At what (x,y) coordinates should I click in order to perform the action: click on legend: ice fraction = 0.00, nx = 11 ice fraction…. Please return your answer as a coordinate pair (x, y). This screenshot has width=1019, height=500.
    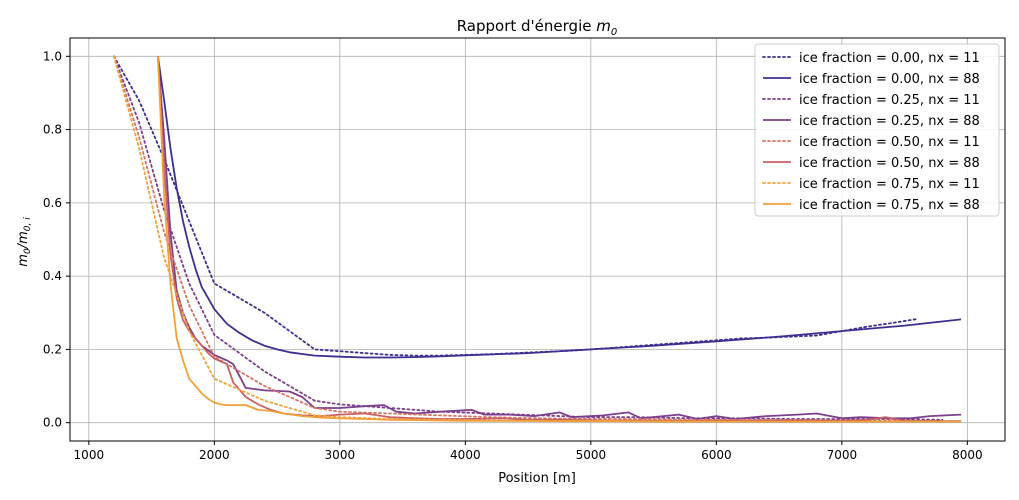
    Looking at the image, I should click on (877, 130).